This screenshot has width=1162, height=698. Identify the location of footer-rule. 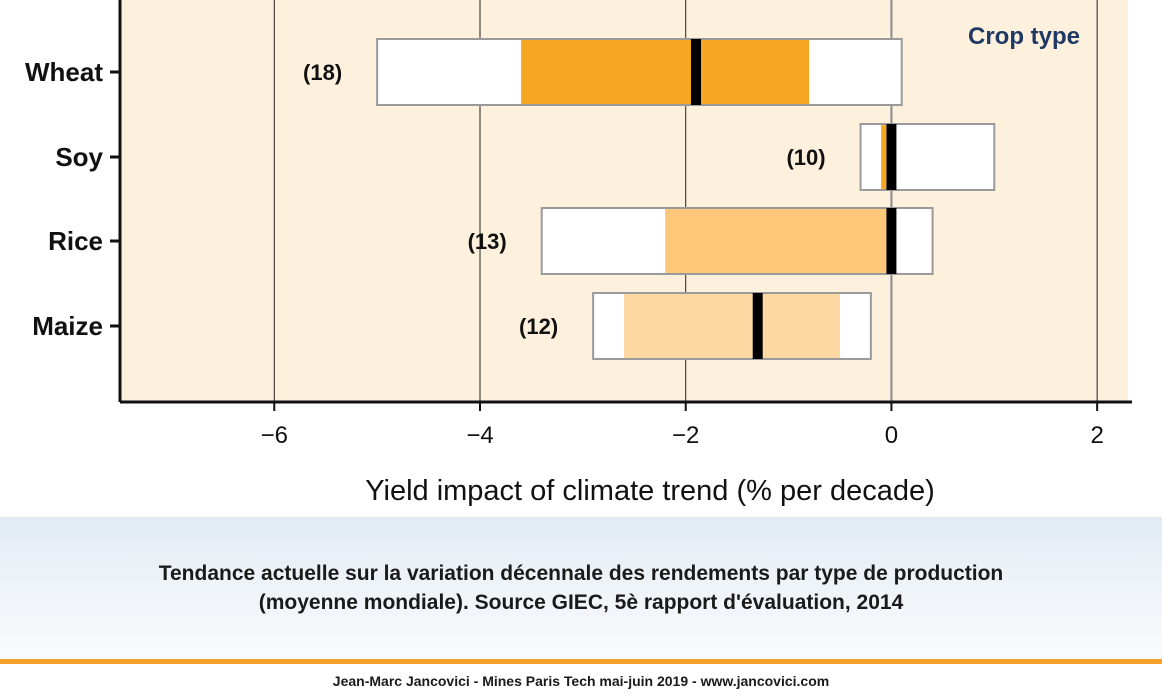
(581, 661).